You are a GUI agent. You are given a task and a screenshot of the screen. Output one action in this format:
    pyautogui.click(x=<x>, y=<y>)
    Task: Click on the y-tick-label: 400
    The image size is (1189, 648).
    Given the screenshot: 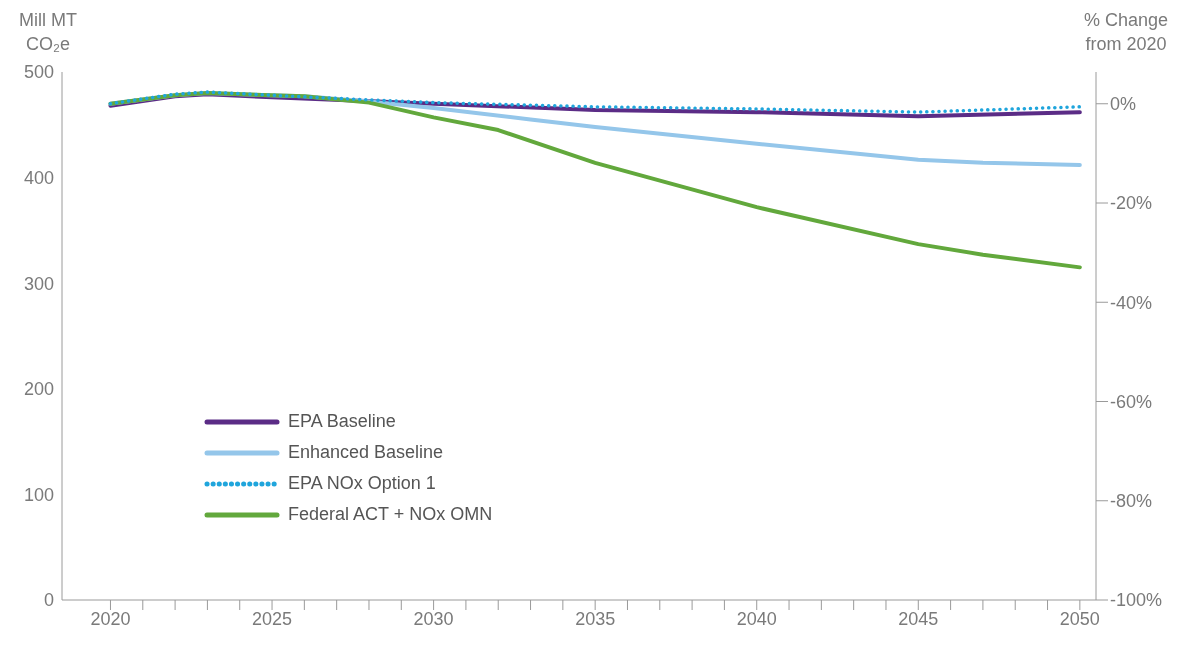 What is the action you would take?
    pyautogui.click(x=38, y=177)
    